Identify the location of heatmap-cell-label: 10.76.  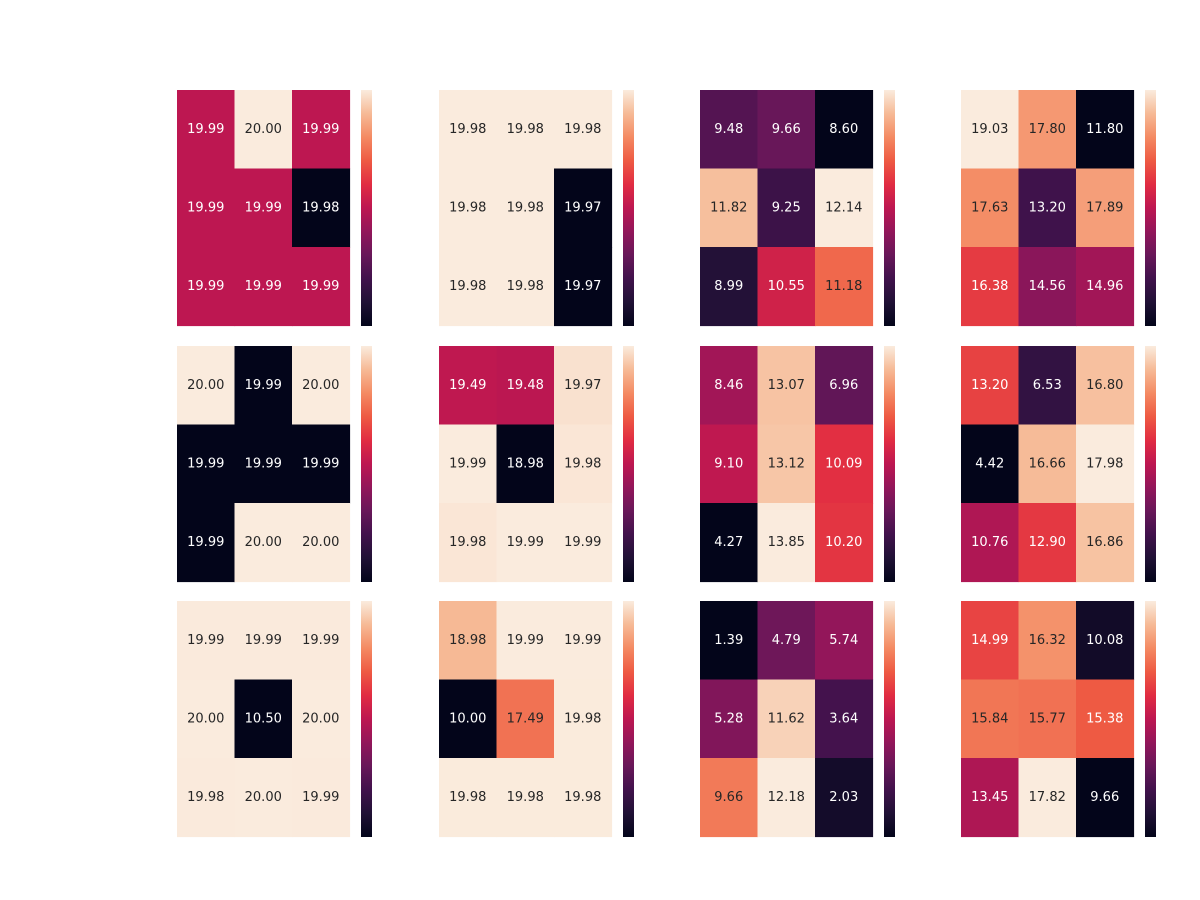
(989, 542).